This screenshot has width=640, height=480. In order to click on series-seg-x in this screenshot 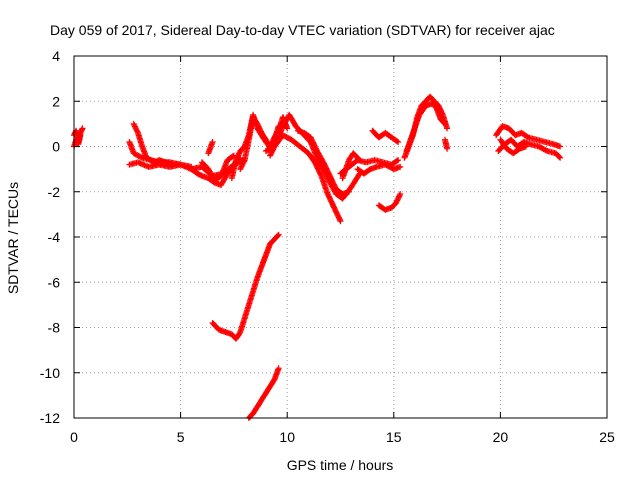, I will do `click(513, 146)`.